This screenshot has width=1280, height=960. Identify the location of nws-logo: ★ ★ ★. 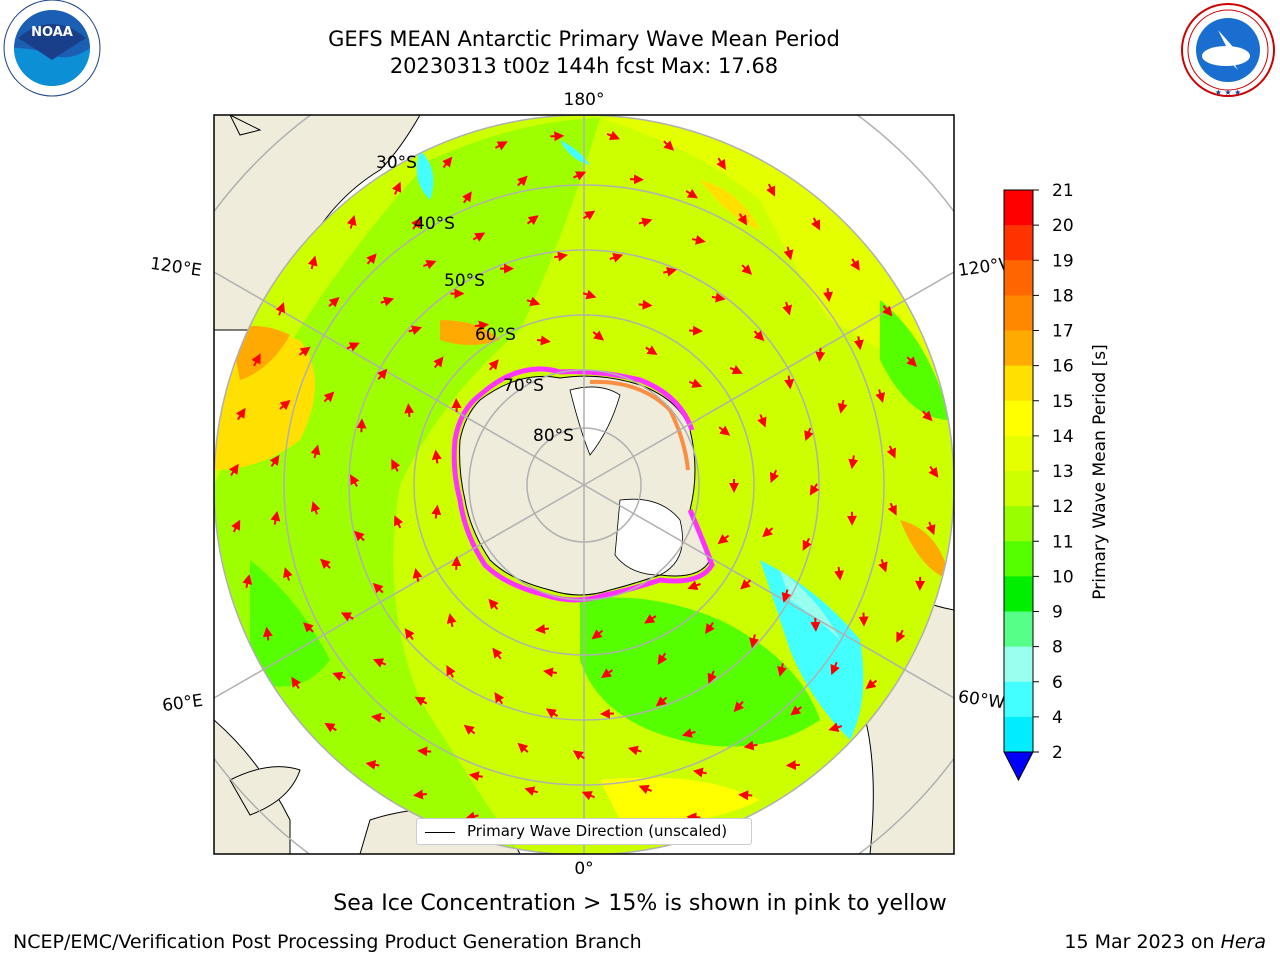
(1228, 50).